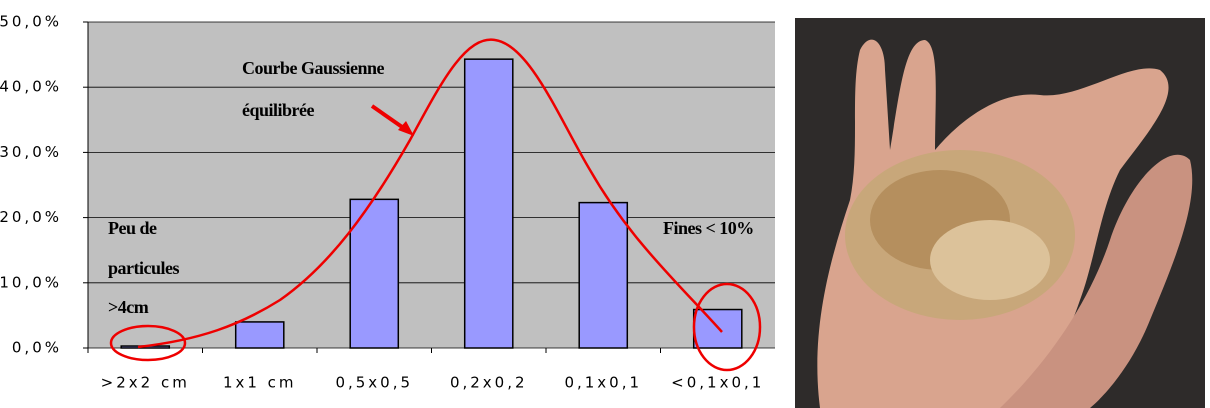  What do you see at coordinates (145, 383) in the screenshot?
I see `x-tick-label: >2x2 cm` at bounding box center [145, 383].